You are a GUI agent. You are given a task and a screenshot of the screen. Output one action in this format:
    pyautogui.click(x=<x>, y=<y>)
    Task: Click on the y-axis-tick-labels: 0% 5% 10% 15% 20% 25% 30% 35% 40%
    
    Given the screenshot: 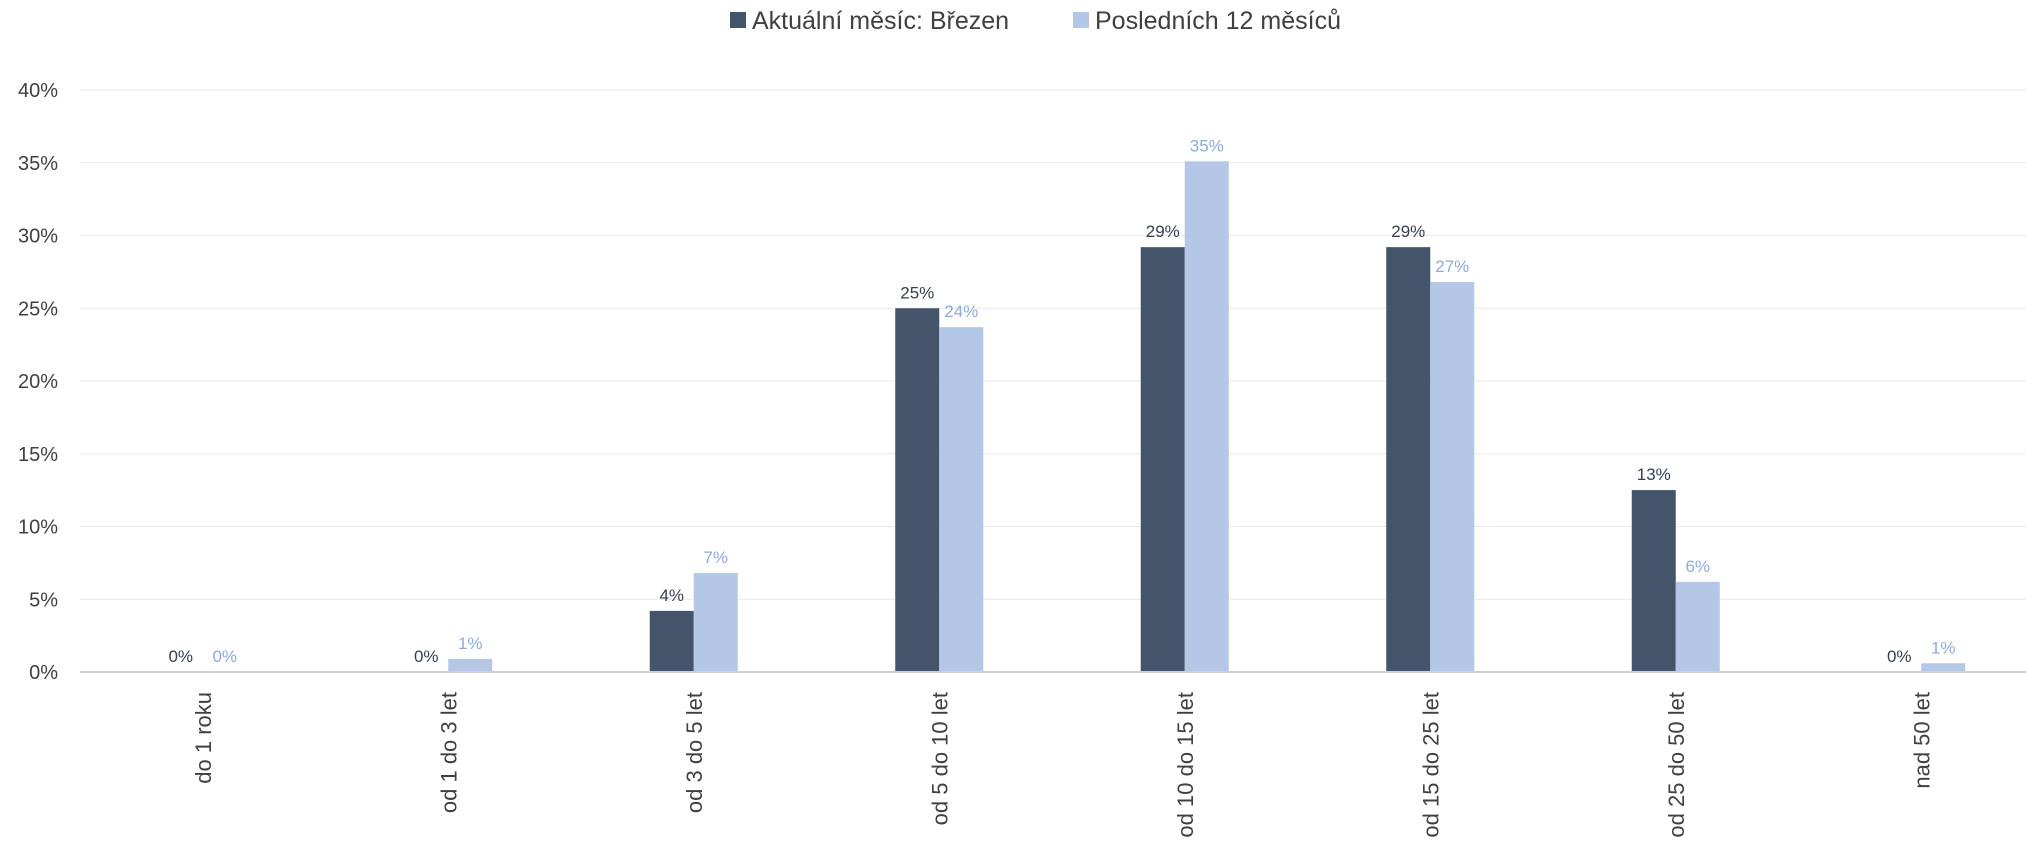 What is the action you would take?
    pyautogui.click(x=38, y=382)
    